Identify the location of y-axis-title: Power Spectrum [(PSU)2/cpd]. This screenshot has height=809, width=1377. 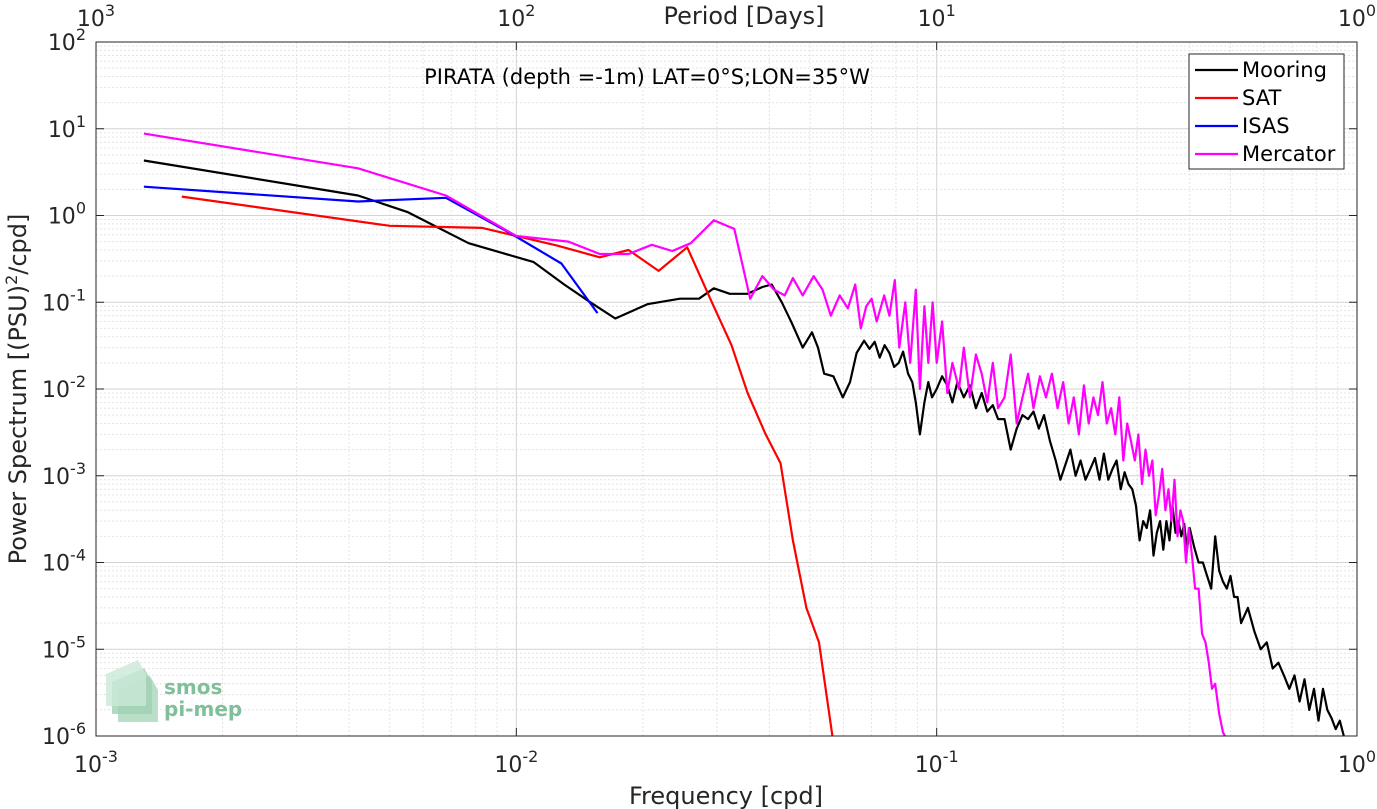
(17, 389).